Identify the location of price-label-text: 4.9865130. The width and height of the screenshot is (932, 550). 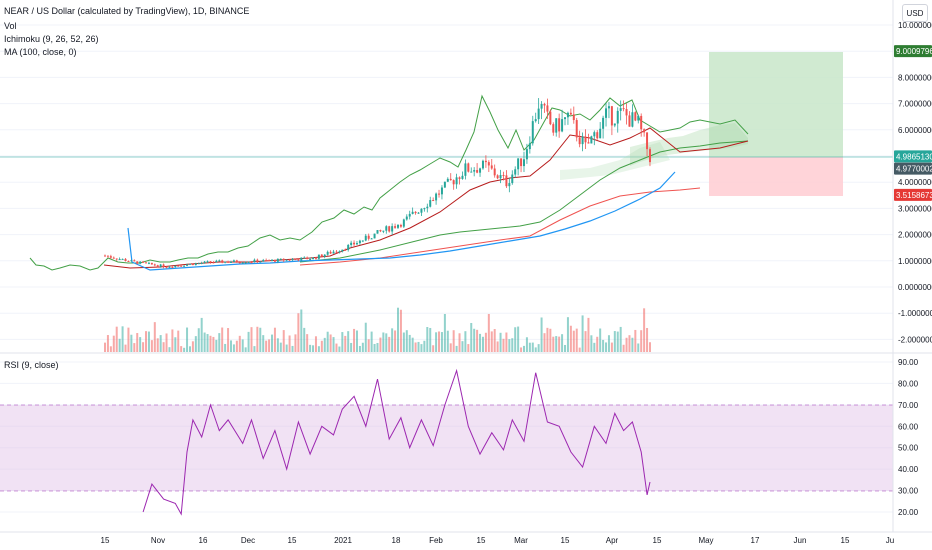
(914, 156).